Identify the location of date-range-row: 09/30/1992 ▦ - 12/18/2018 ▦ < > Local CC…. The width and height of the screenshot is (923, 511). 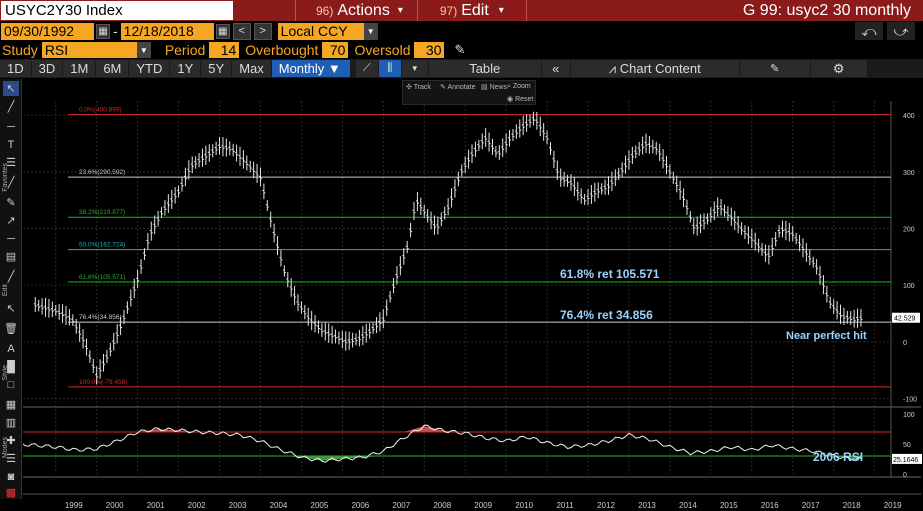
(461, 31).